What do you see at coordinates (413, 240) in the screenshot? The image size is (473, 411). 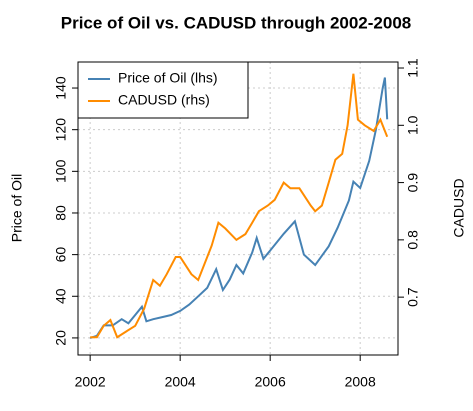 I see `y2-tick-label: 0.8` at bounding box center [413, 240].